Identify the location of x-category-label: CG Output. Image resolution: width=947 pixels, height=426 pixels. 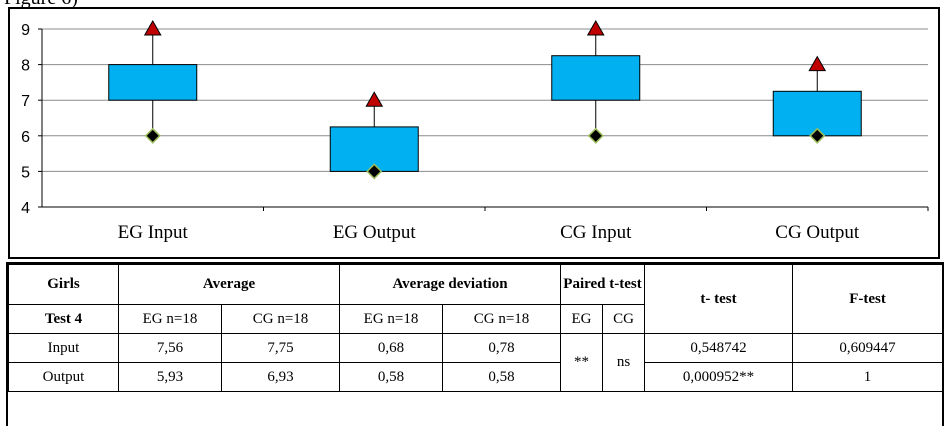
(817, 232).